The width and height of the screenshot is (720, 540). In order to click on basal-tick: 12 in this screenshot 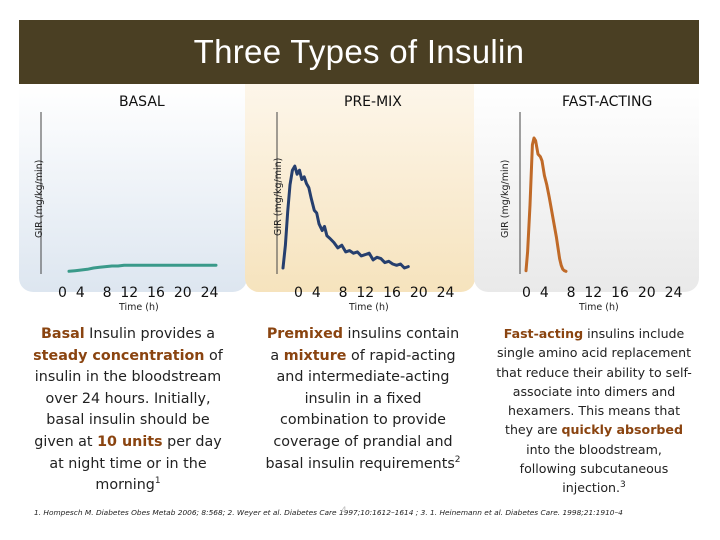, I will do `click(129, 293)`.